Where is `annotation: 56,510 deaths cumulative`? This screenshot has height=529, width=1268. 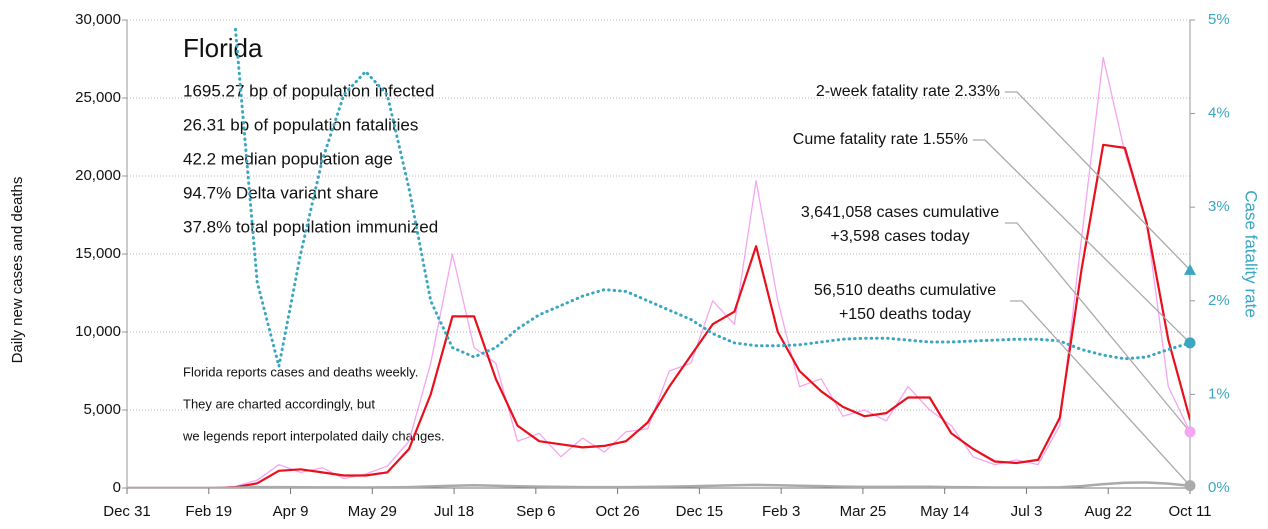 annotation: 56,510 deaths cumulative is located at coordinates (905, 290).